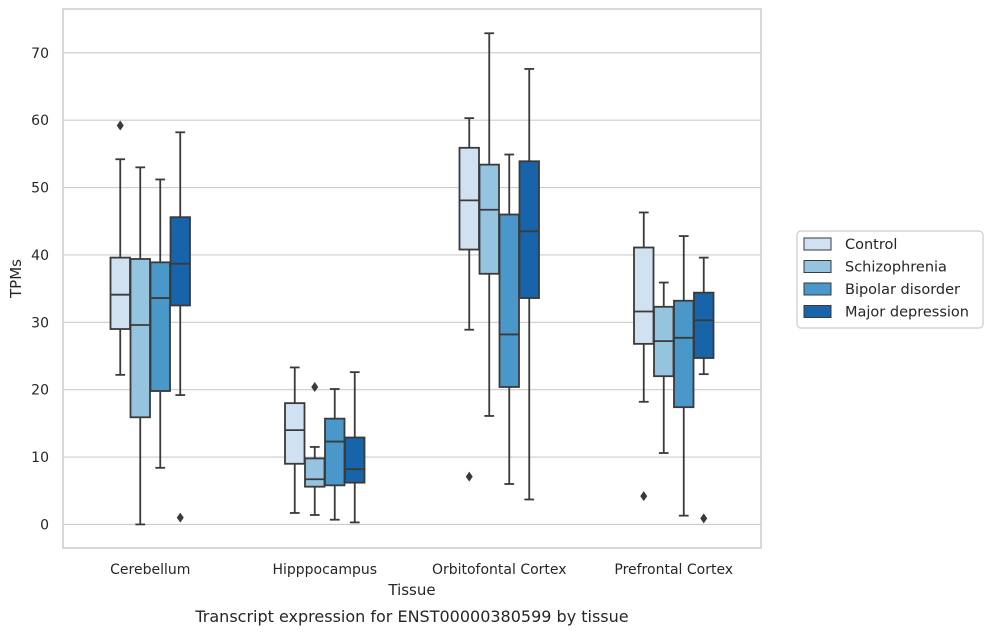 This screenshot has height=638, width=993. Describe the element at coordinates (499, 570) in the screenshot. I see `x-tick-label: Orbitofontal Cortex` at that location.